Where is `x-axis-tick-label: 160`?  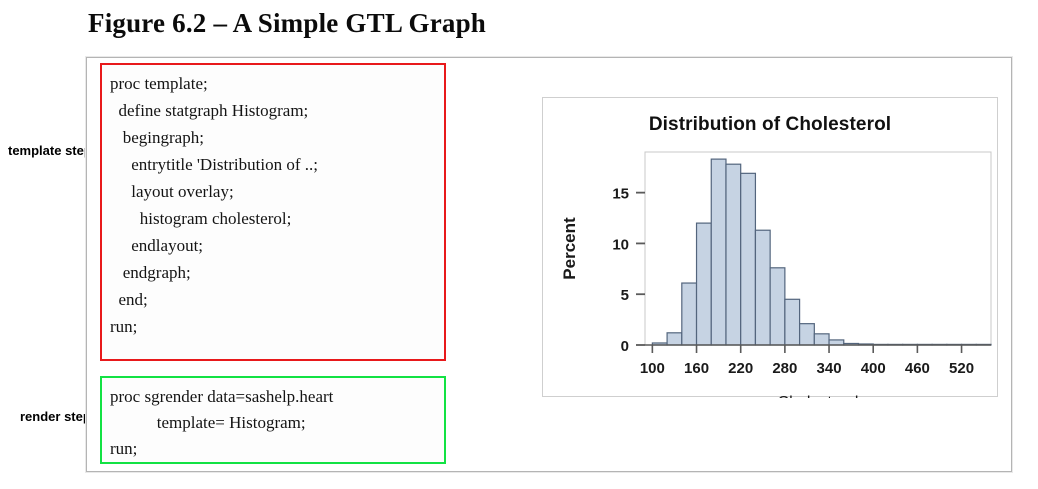
x-axis-tick-label: 160 is located at coordinates (696, 368).